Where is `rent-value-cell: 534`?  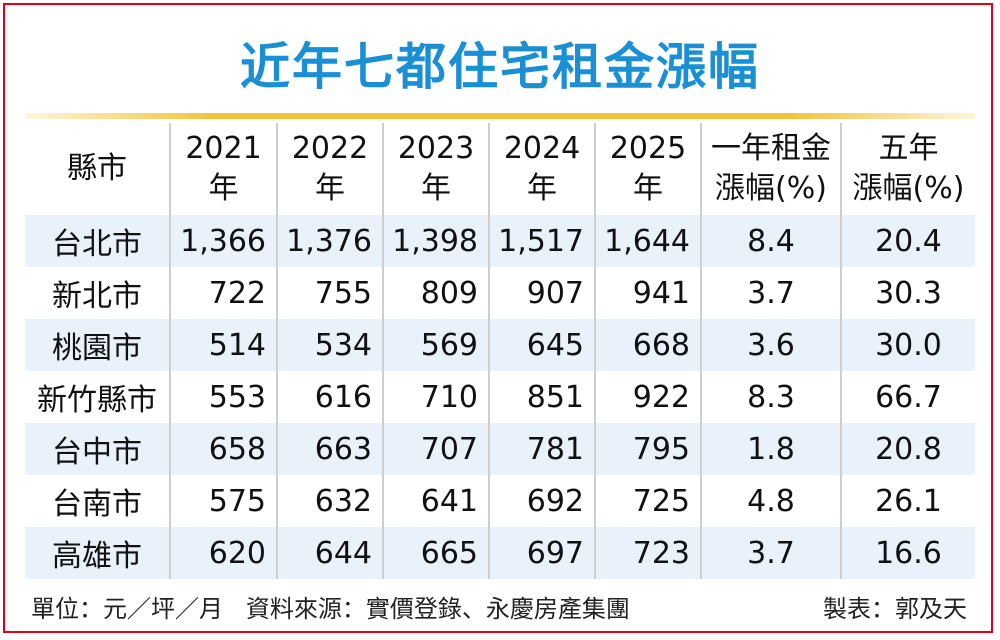
rent-value-cell: 534 is located at coordinates (329, 345).